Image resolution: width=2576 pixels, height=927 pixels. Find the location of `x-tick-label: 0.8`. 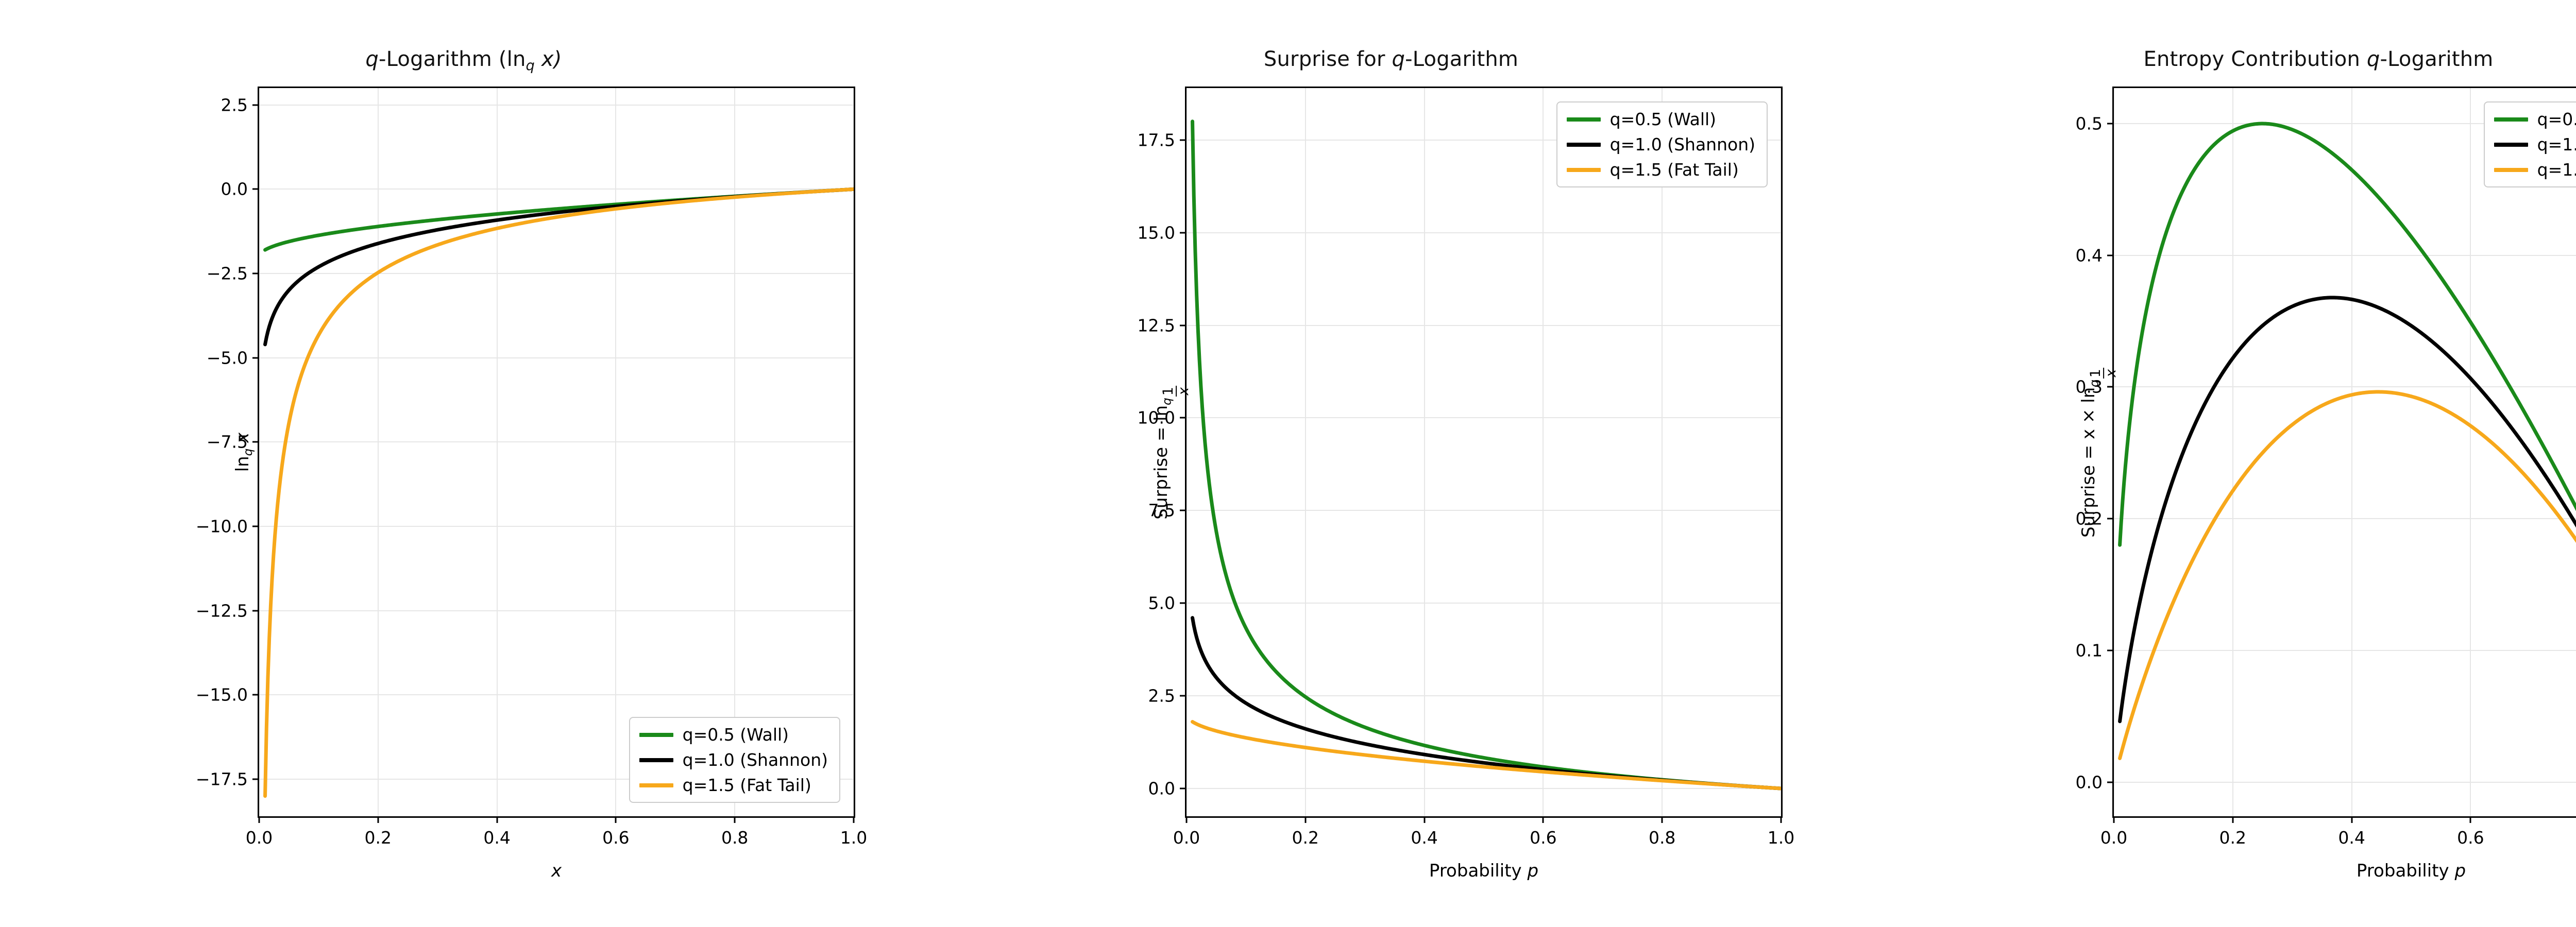

x-tick-label: 0.8 is located at coordinates (735, 838).